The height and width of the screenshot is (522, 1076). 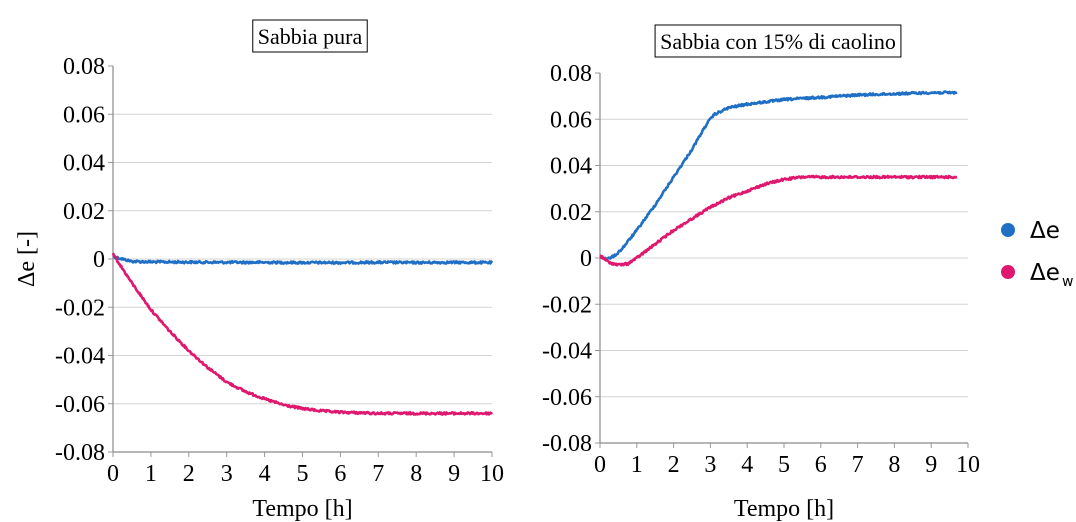 What do you see at coordinates (778, 41) in the screenshot?
I see `chart-title: Sabbia con 15% di caolino` at bounding box center [778, 41].